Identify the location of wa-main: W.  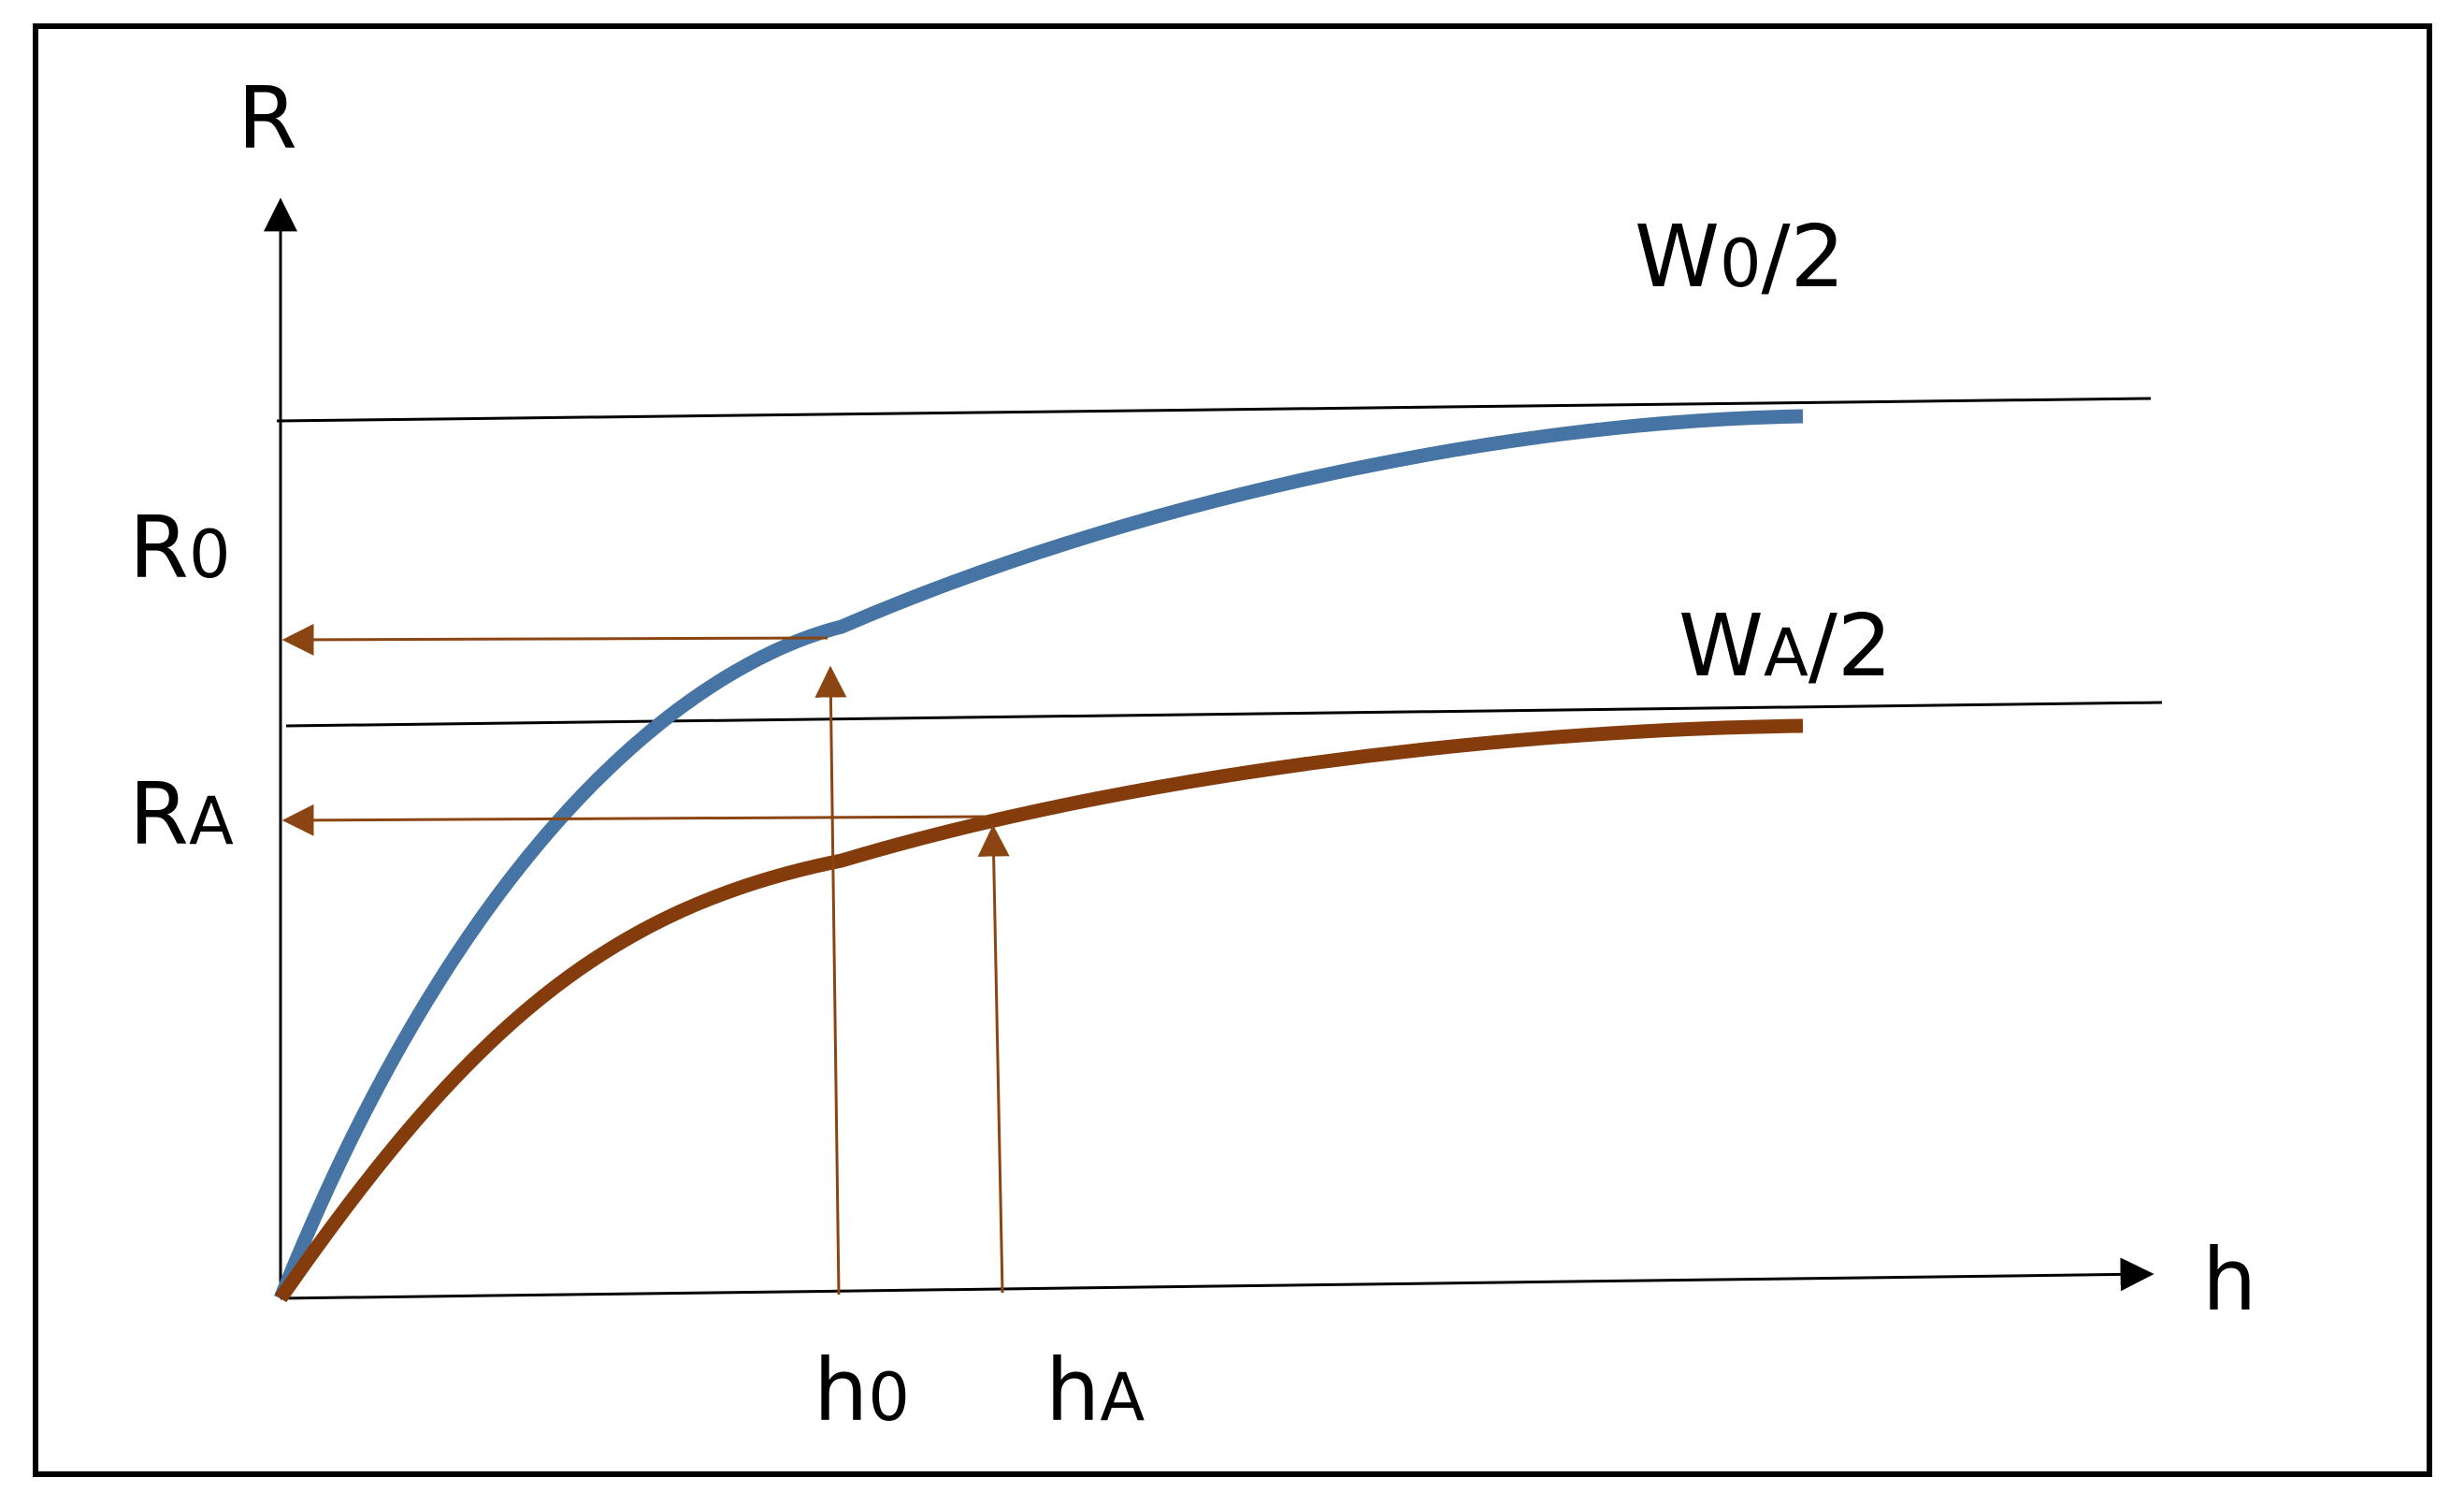
(1721, 646).